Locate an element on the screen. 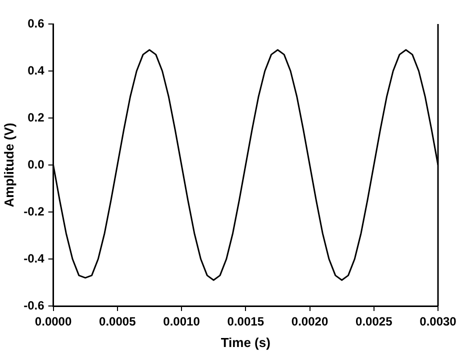 The height and width of the screenshot is (353, 474). y-tick-label: 0.6 is located at coordinates (36, 23).